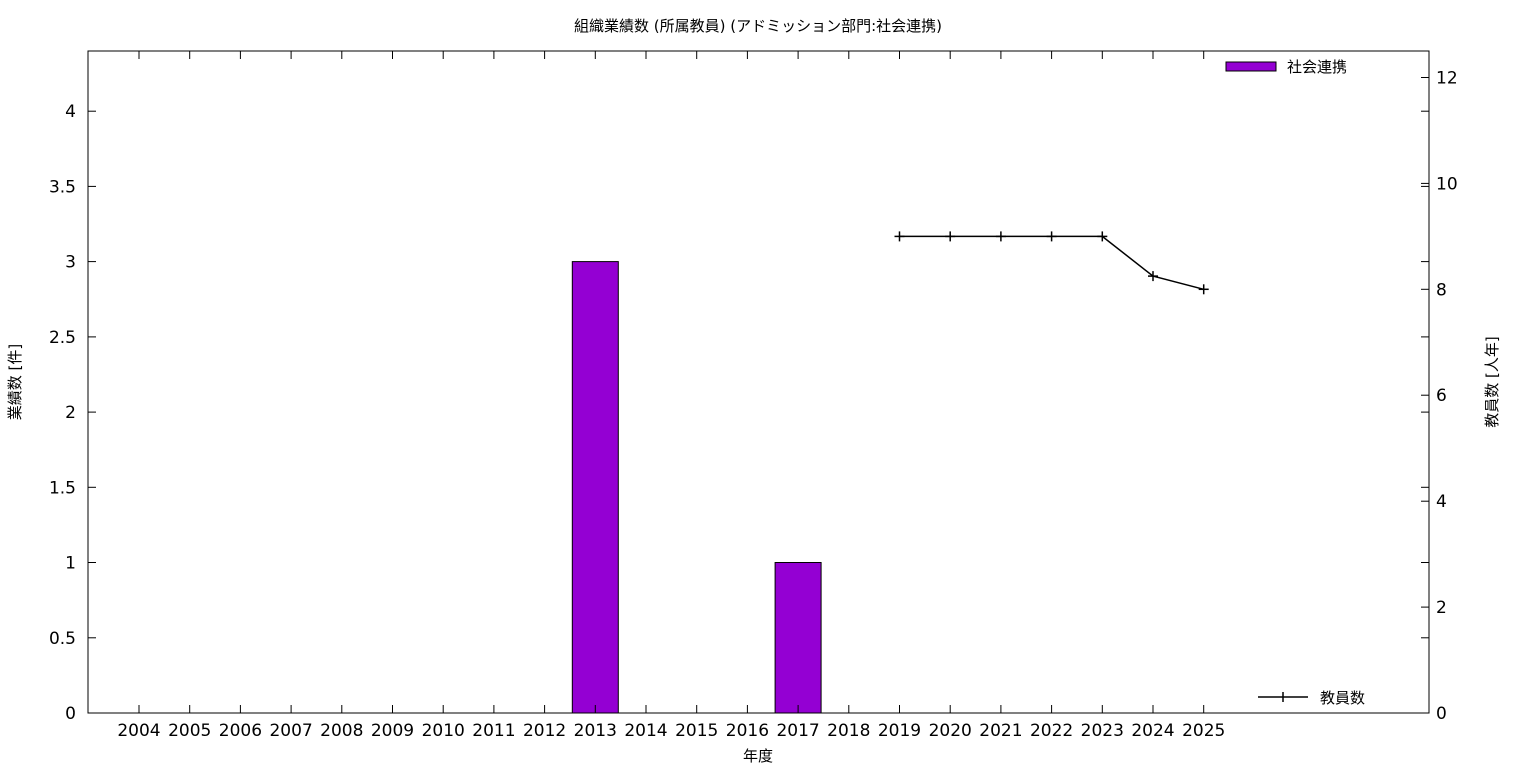 This screenshot has width=1536, height=772. Describe the element at coordinates (70, 714) in the screenshot. I see `y-tick-label-0: 0` at that location.